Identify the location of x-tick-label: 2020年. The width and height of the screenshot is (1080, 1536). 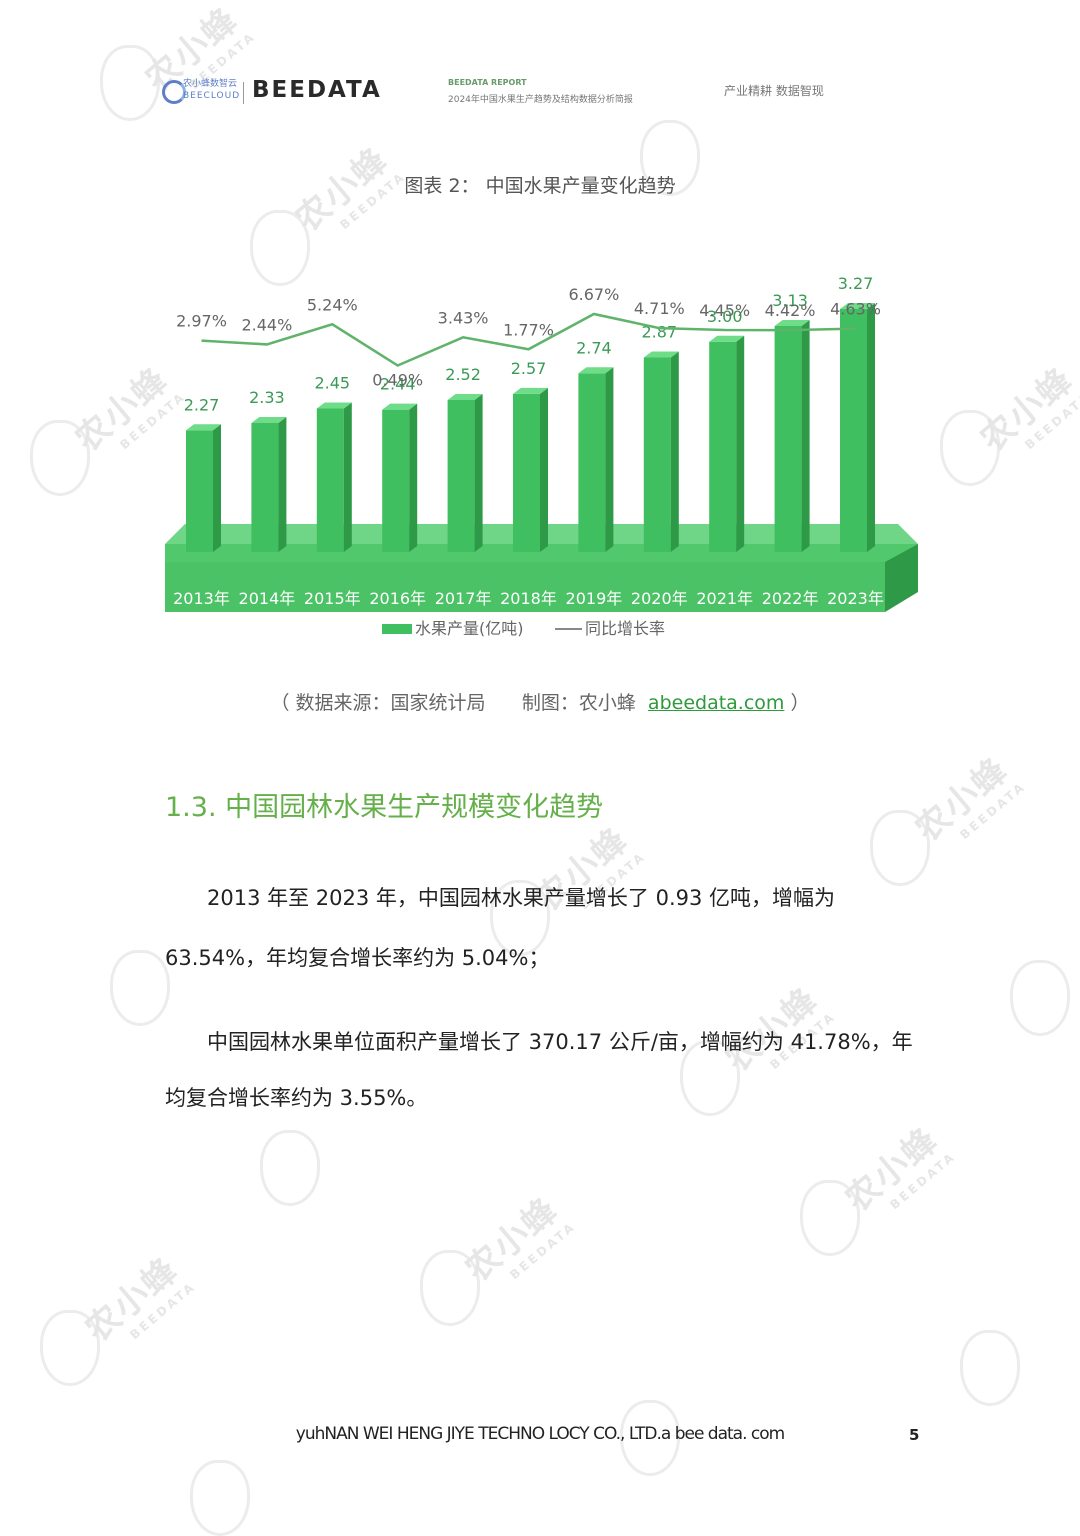
(659, 598).